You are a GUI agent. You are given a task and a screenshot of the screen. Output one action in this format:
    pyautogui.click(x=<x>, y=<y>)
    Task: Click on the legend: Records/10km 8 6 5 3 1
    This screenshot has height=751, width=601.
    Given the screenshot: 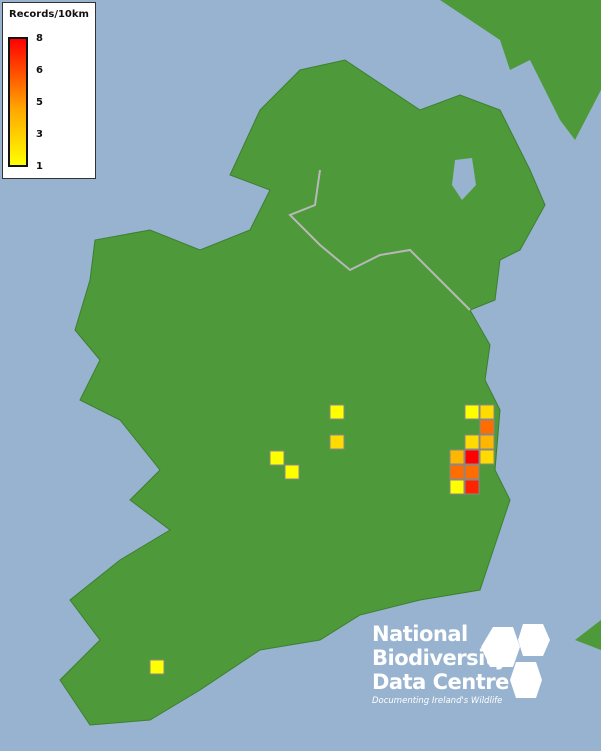 What is the action you would take?
    pyautogui.click(x=49, y=90)
    